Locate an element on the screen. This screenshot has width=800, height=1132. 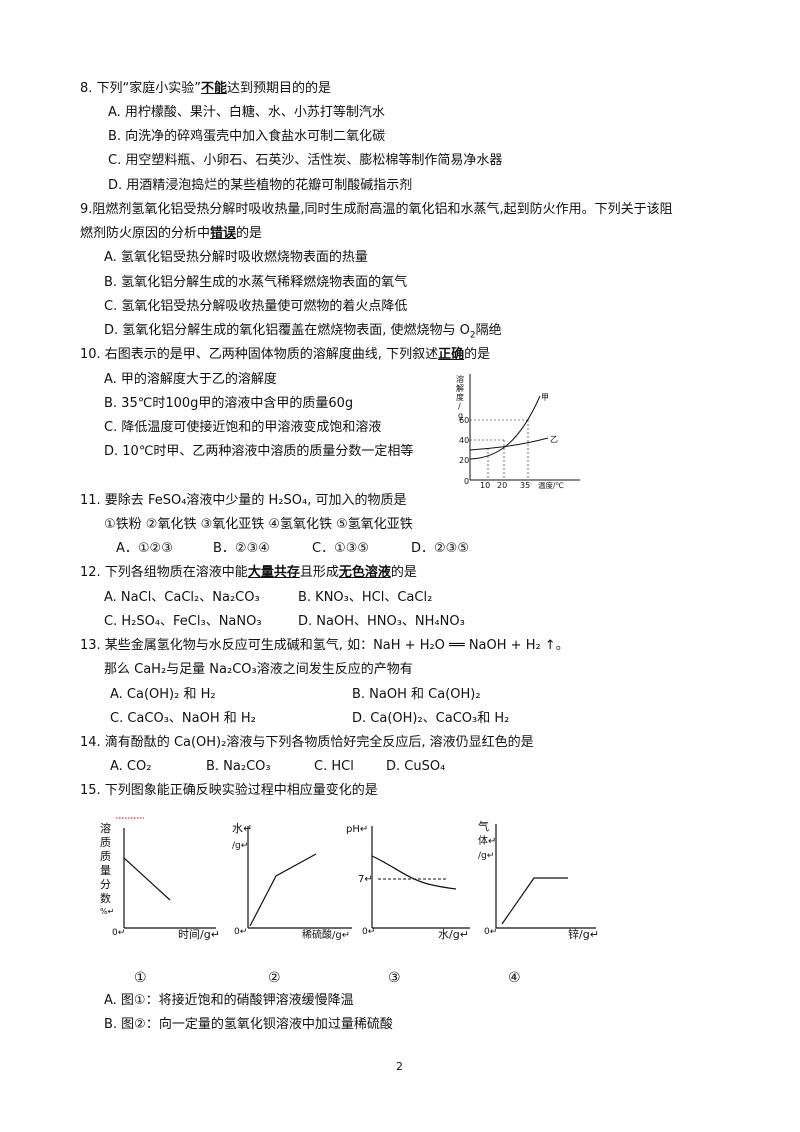
ylabel-char-1: 解 is located at coordinates (460, 388).